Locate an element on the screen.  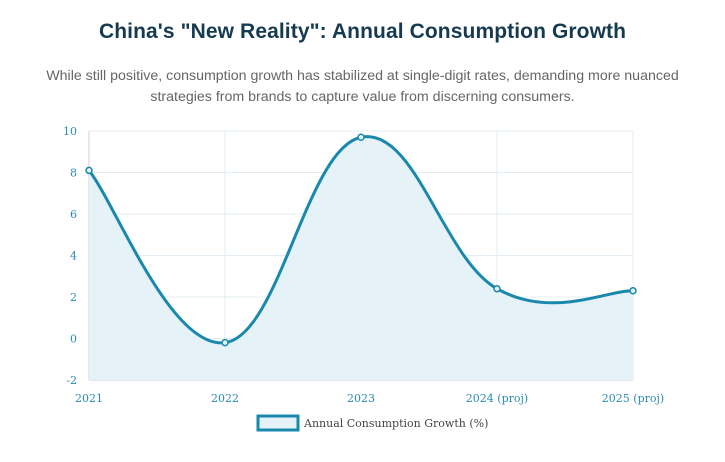
y-tick-label: 6 is located at coordinates (73, 214).